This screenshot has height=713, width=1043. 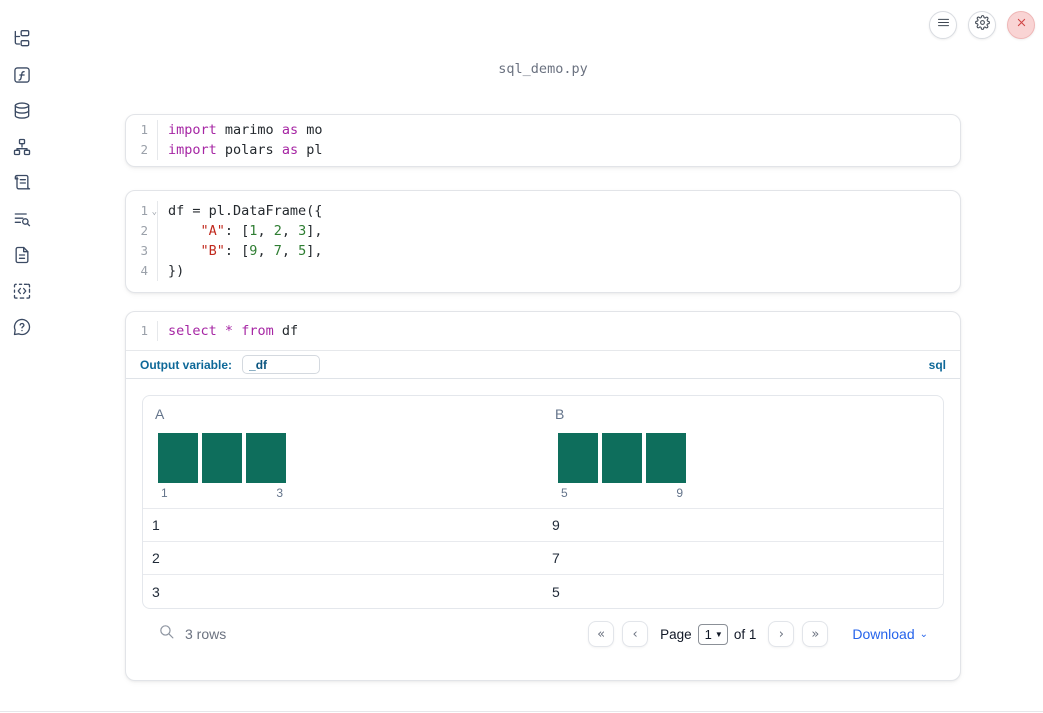 I want to click on code-editor: 1 import marimo as mo 2 import polars as pl, so click(x=543, y=140).